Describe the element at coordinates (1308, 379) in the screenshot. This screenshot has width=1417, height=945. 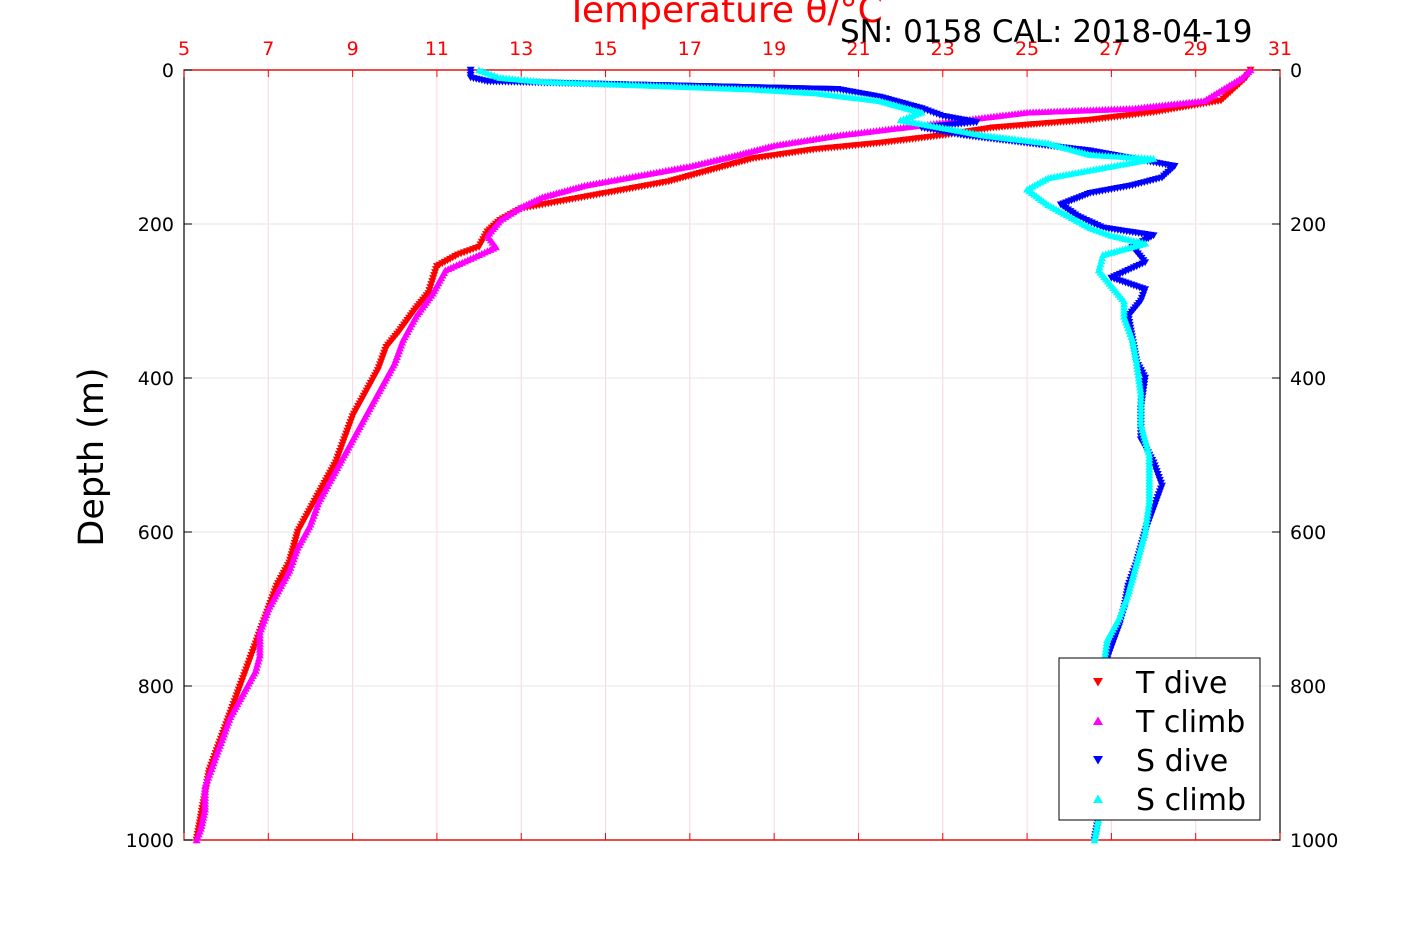
I see `y-tick-label-right: 400` at that location.